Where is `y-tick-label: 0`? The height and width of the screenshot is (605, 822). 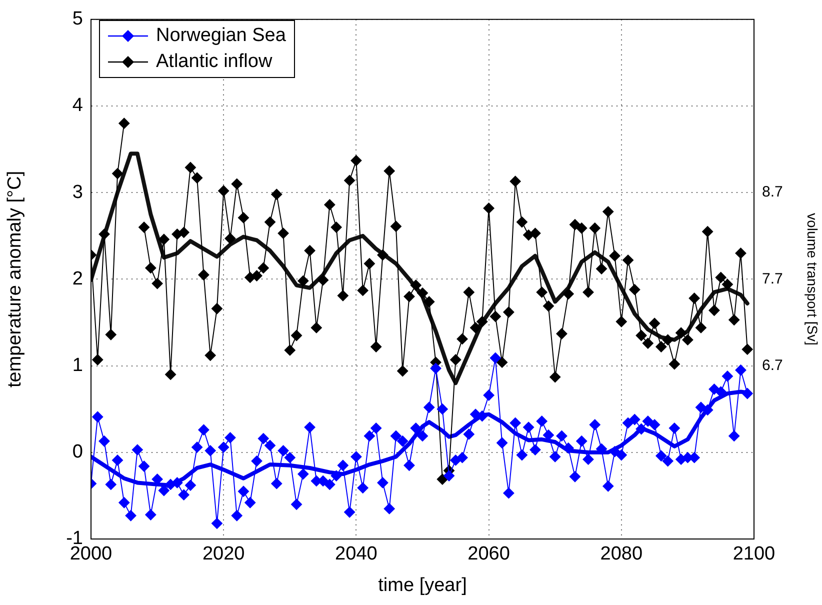
y-tick-label: 0 is located at coordinates (77, 452).